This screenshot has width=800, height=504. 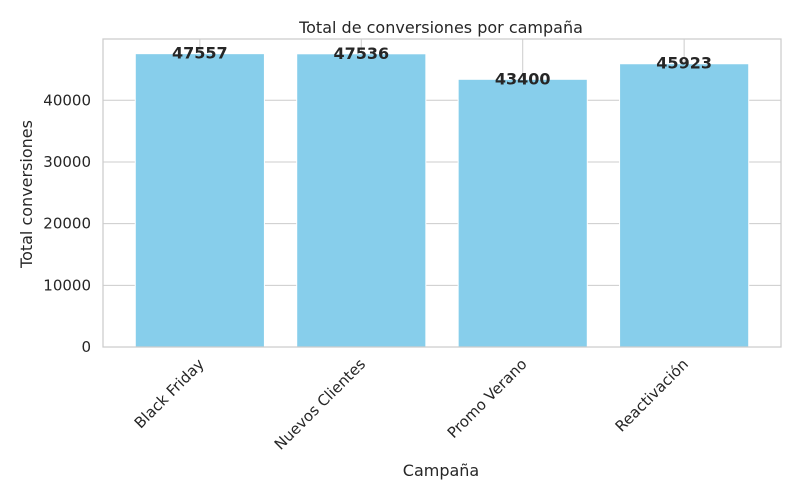 What do you see at coordinates (26, 194) in the screenshot?
I see `y-axis-title: Total conversiones` at bounding box center [26, 194].